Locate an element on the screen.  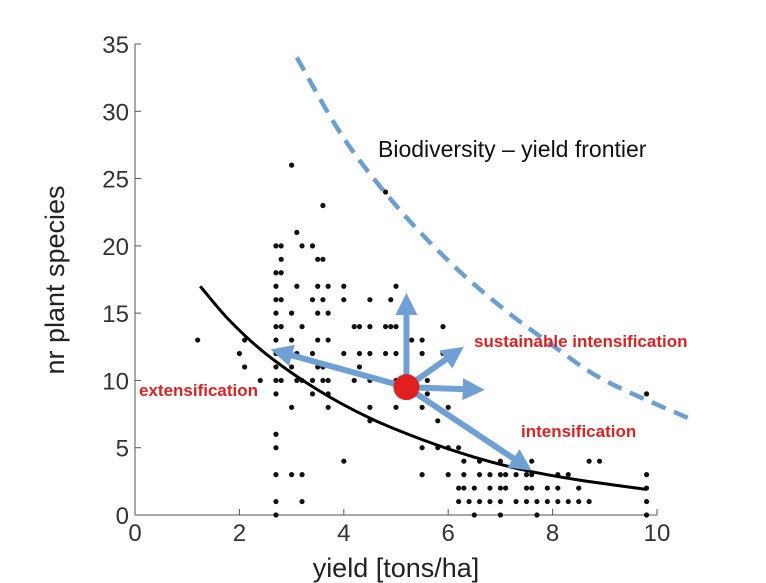
arrow-head is located at coordinates (406, 303).